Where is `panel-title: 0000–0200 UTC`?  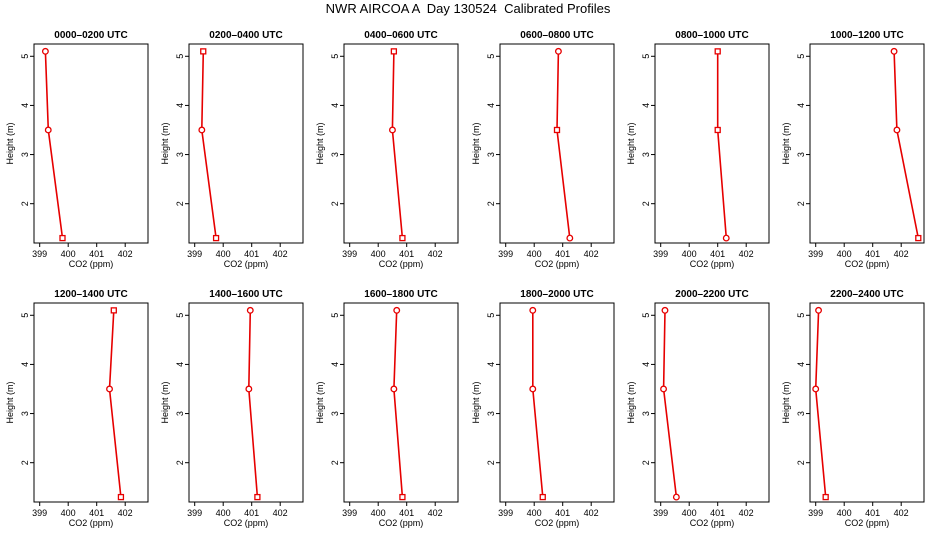
panel-title: 0000–0200 UTC is located at coordinates (90, 35).